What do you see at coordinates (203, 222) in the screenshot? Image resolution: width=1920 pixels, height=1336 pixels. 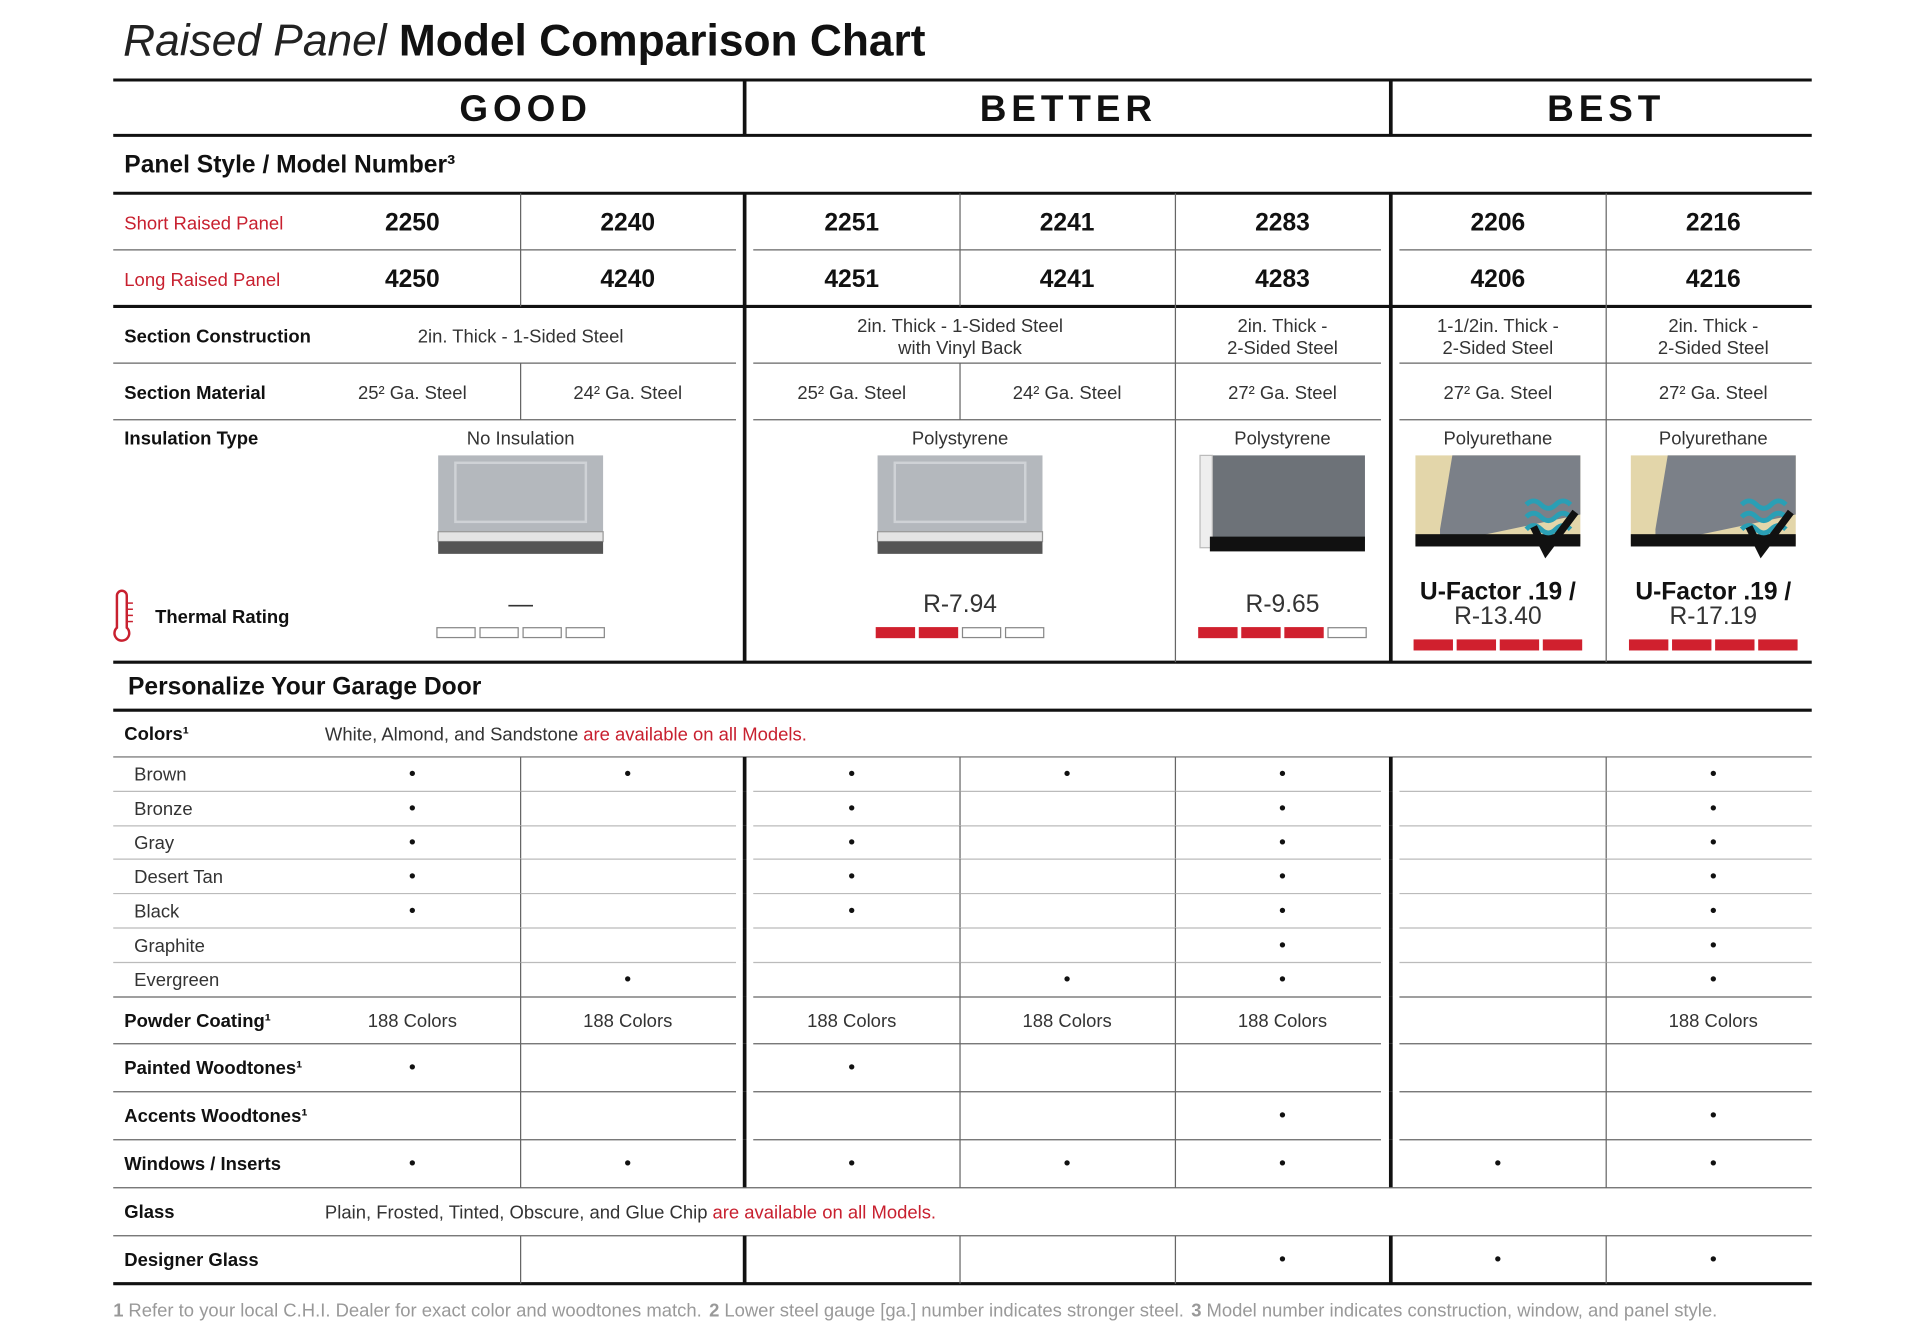 I see `row-label: Short Raised Panel` at bounding box center [203, 222].